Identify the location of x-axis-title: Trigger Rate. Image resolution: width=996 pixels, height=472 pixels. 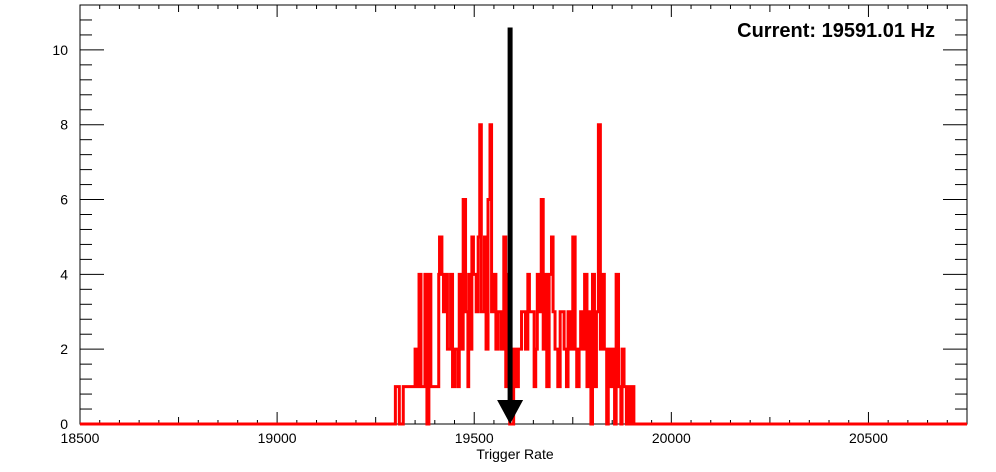
(515, 454).